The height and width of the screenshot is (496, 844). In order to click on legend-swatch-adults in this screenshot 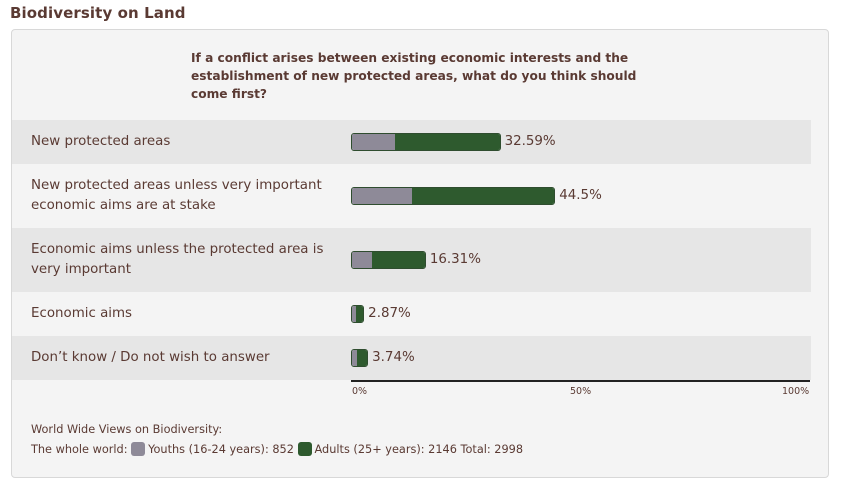, I will do `click(304, 449)`.